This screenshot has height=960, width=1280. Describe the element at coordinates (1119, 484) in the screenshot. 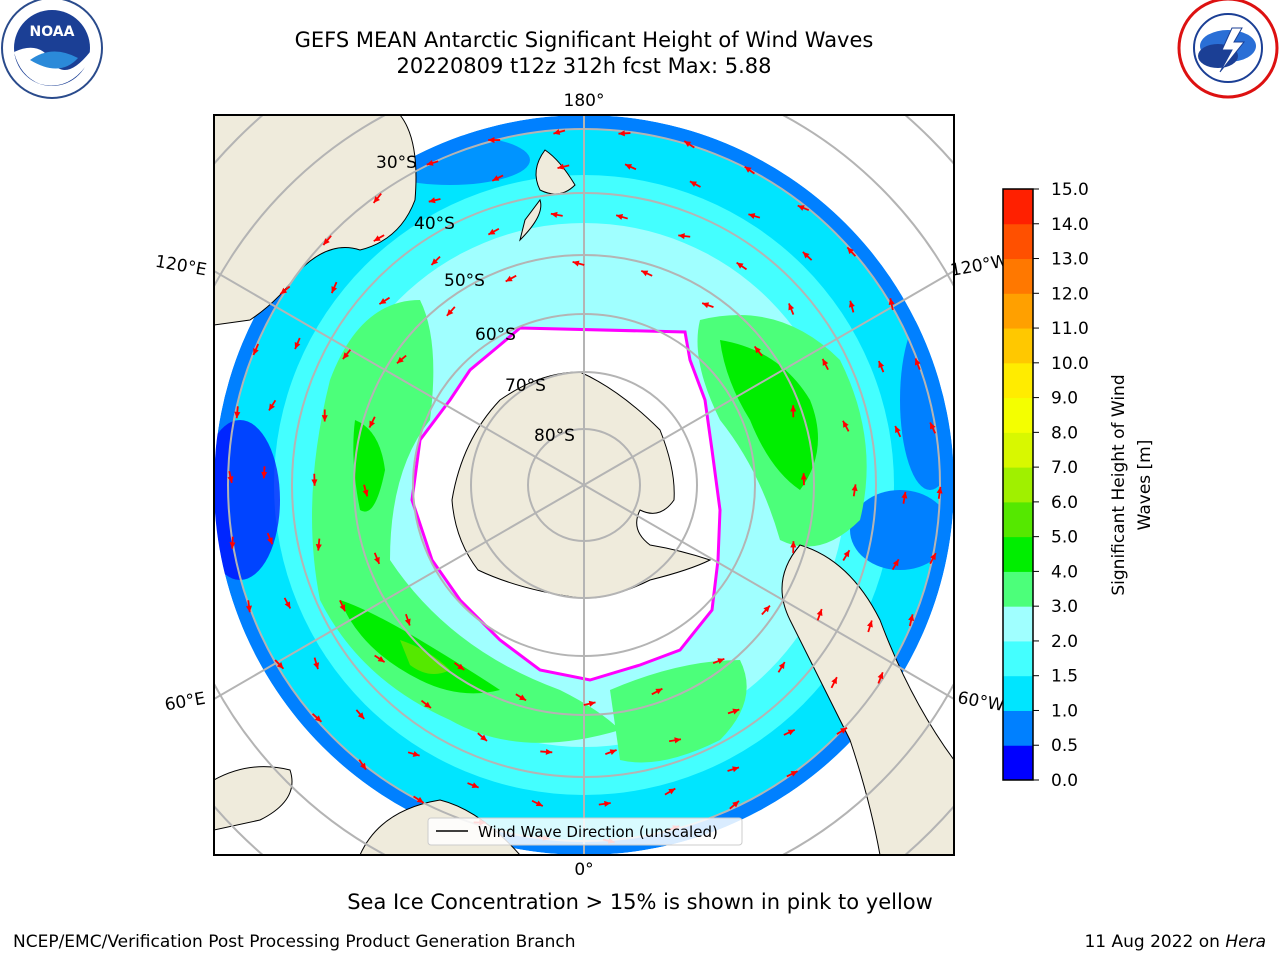

I see `colorbar-label-line1: Significant Height of Wind` at that location.